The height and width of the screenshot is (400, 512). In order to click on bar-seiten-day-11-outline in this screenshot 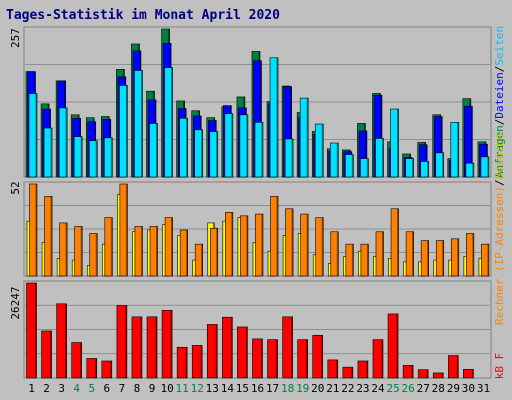, I will do `click(183, 147)`.